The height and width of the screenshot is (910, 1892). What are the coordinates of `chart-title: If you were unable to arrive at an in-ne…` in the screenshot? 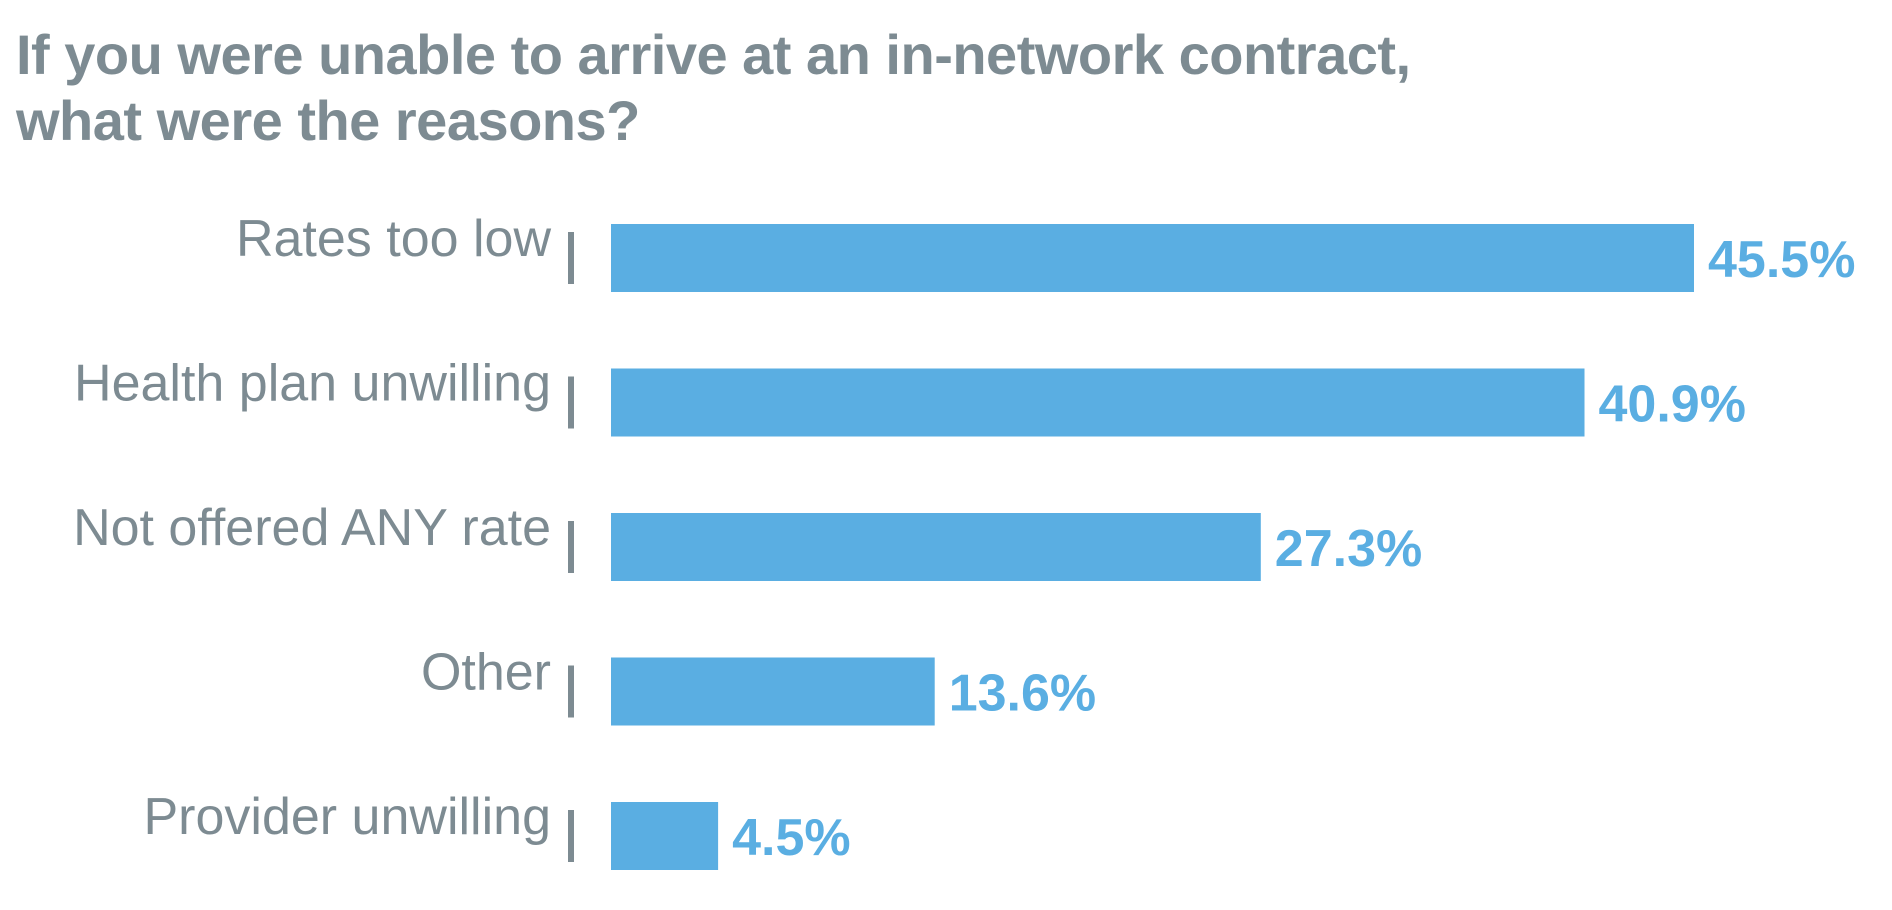 It's located at (713, 87).